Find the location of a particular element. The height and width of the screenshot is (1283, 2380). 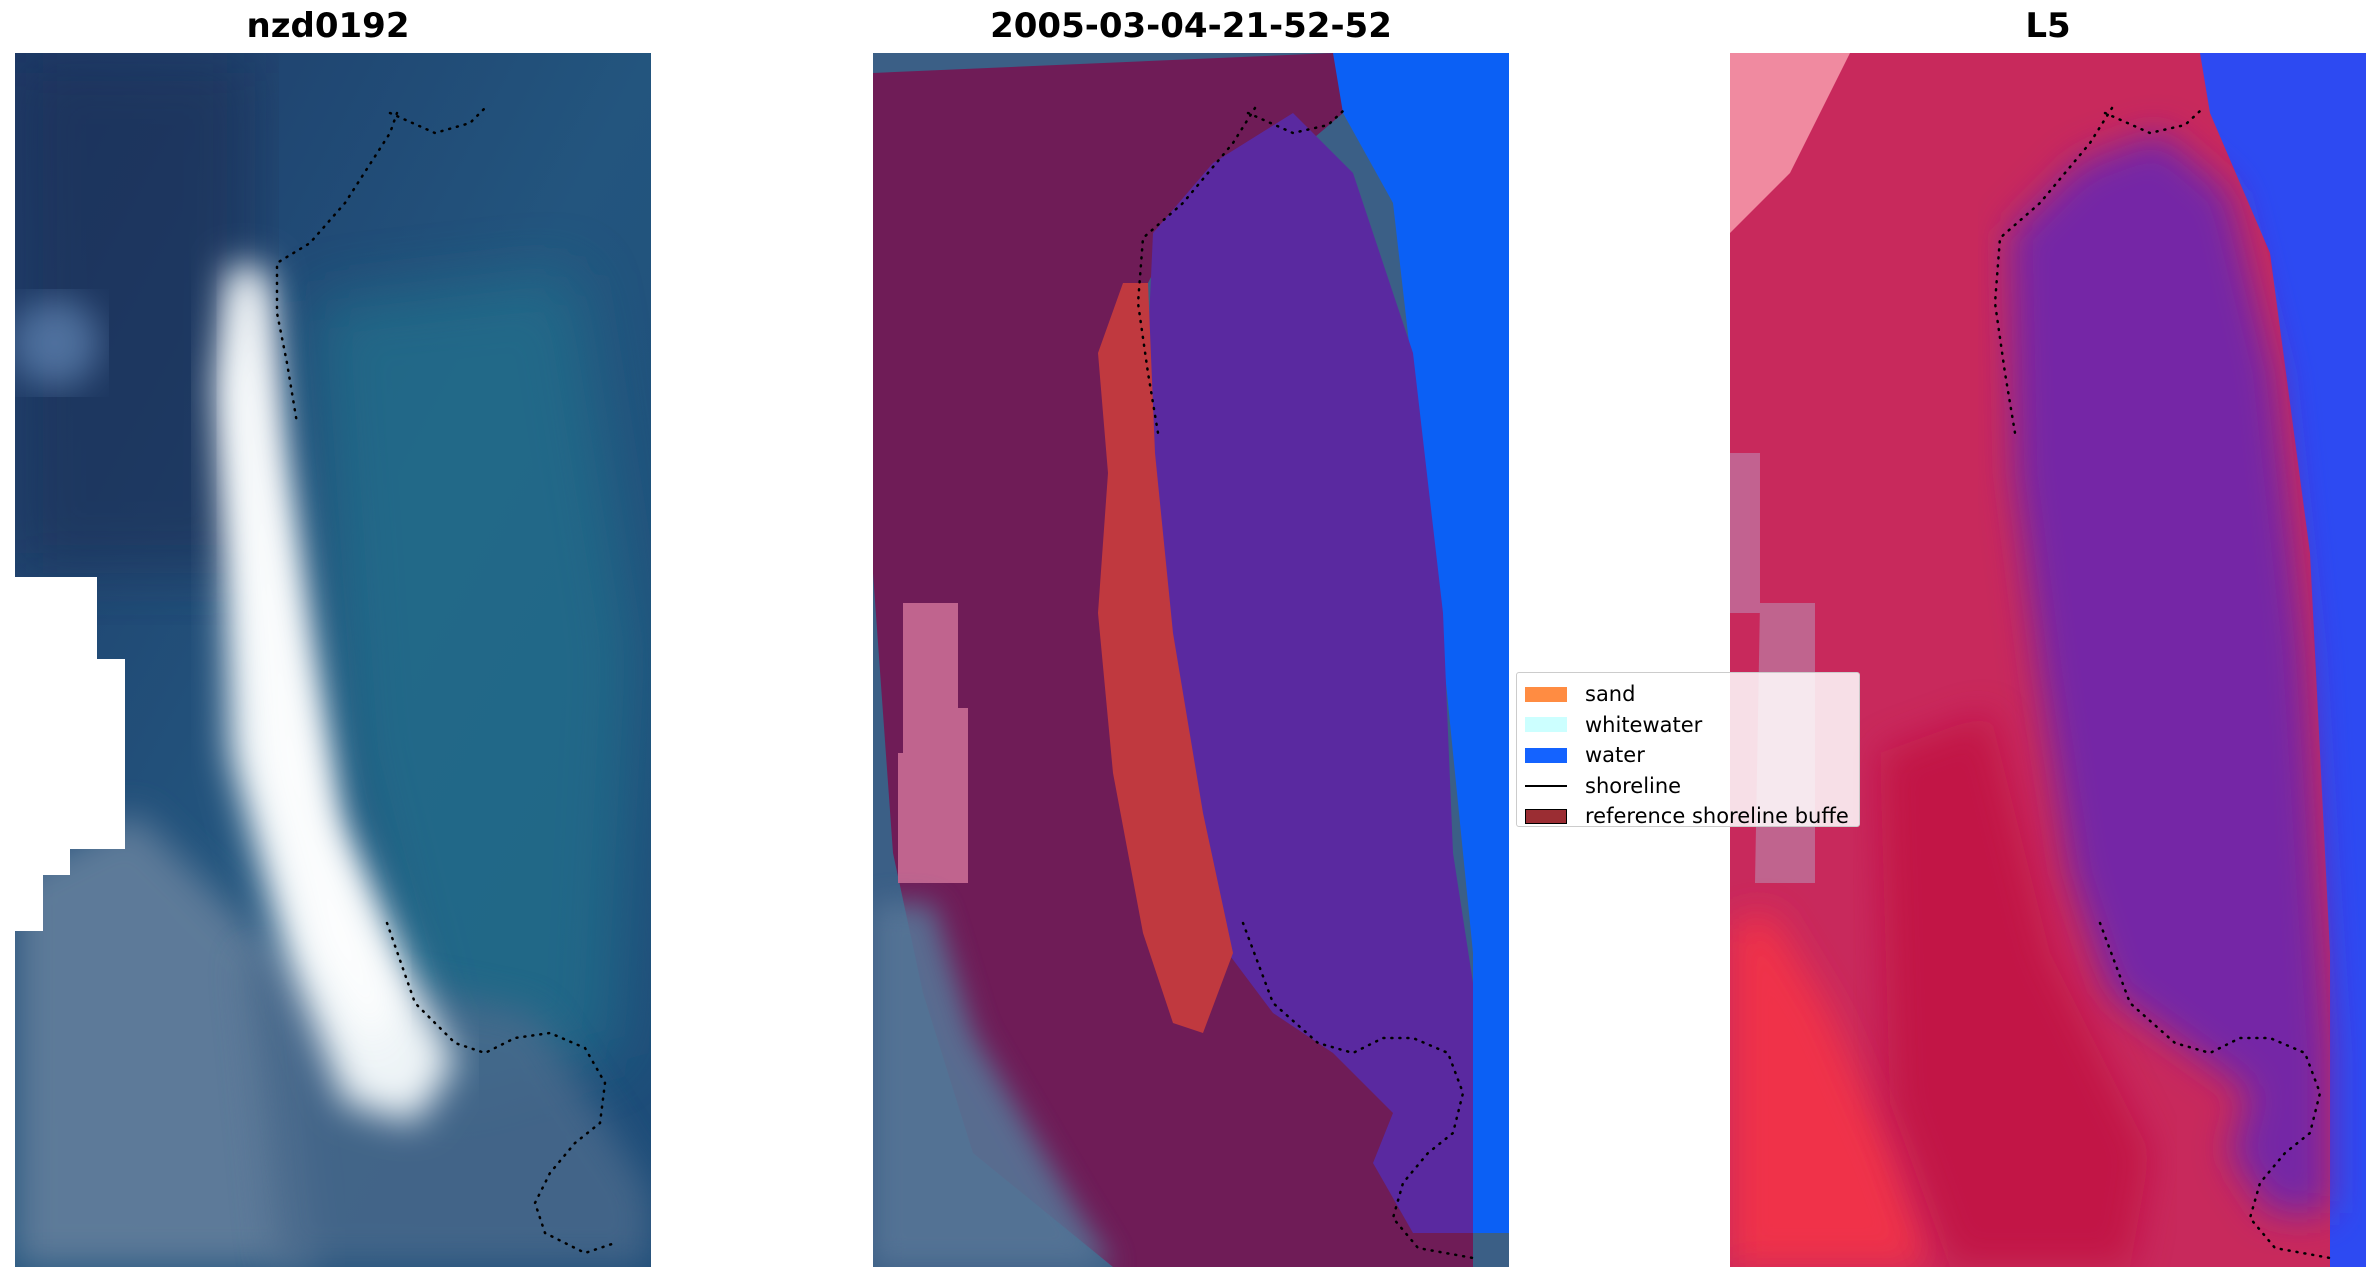

legend-item-sand: sand is located at coordinates (1692, 694).